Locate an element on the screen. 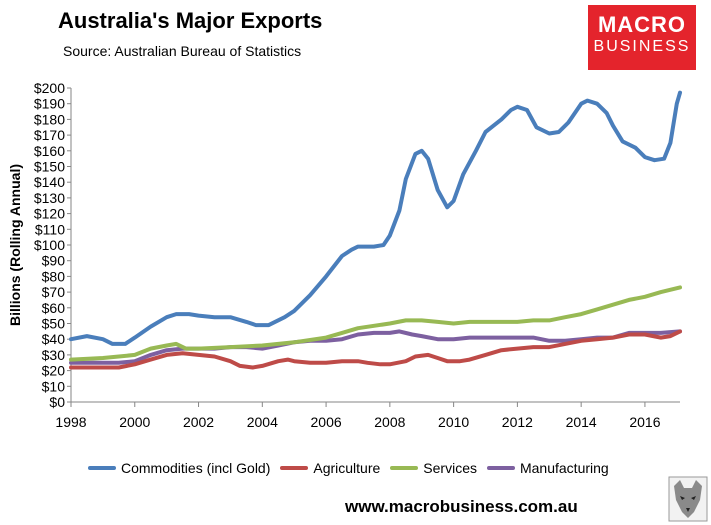  y-tick-label: $140 is located at coordinates (49, 182).